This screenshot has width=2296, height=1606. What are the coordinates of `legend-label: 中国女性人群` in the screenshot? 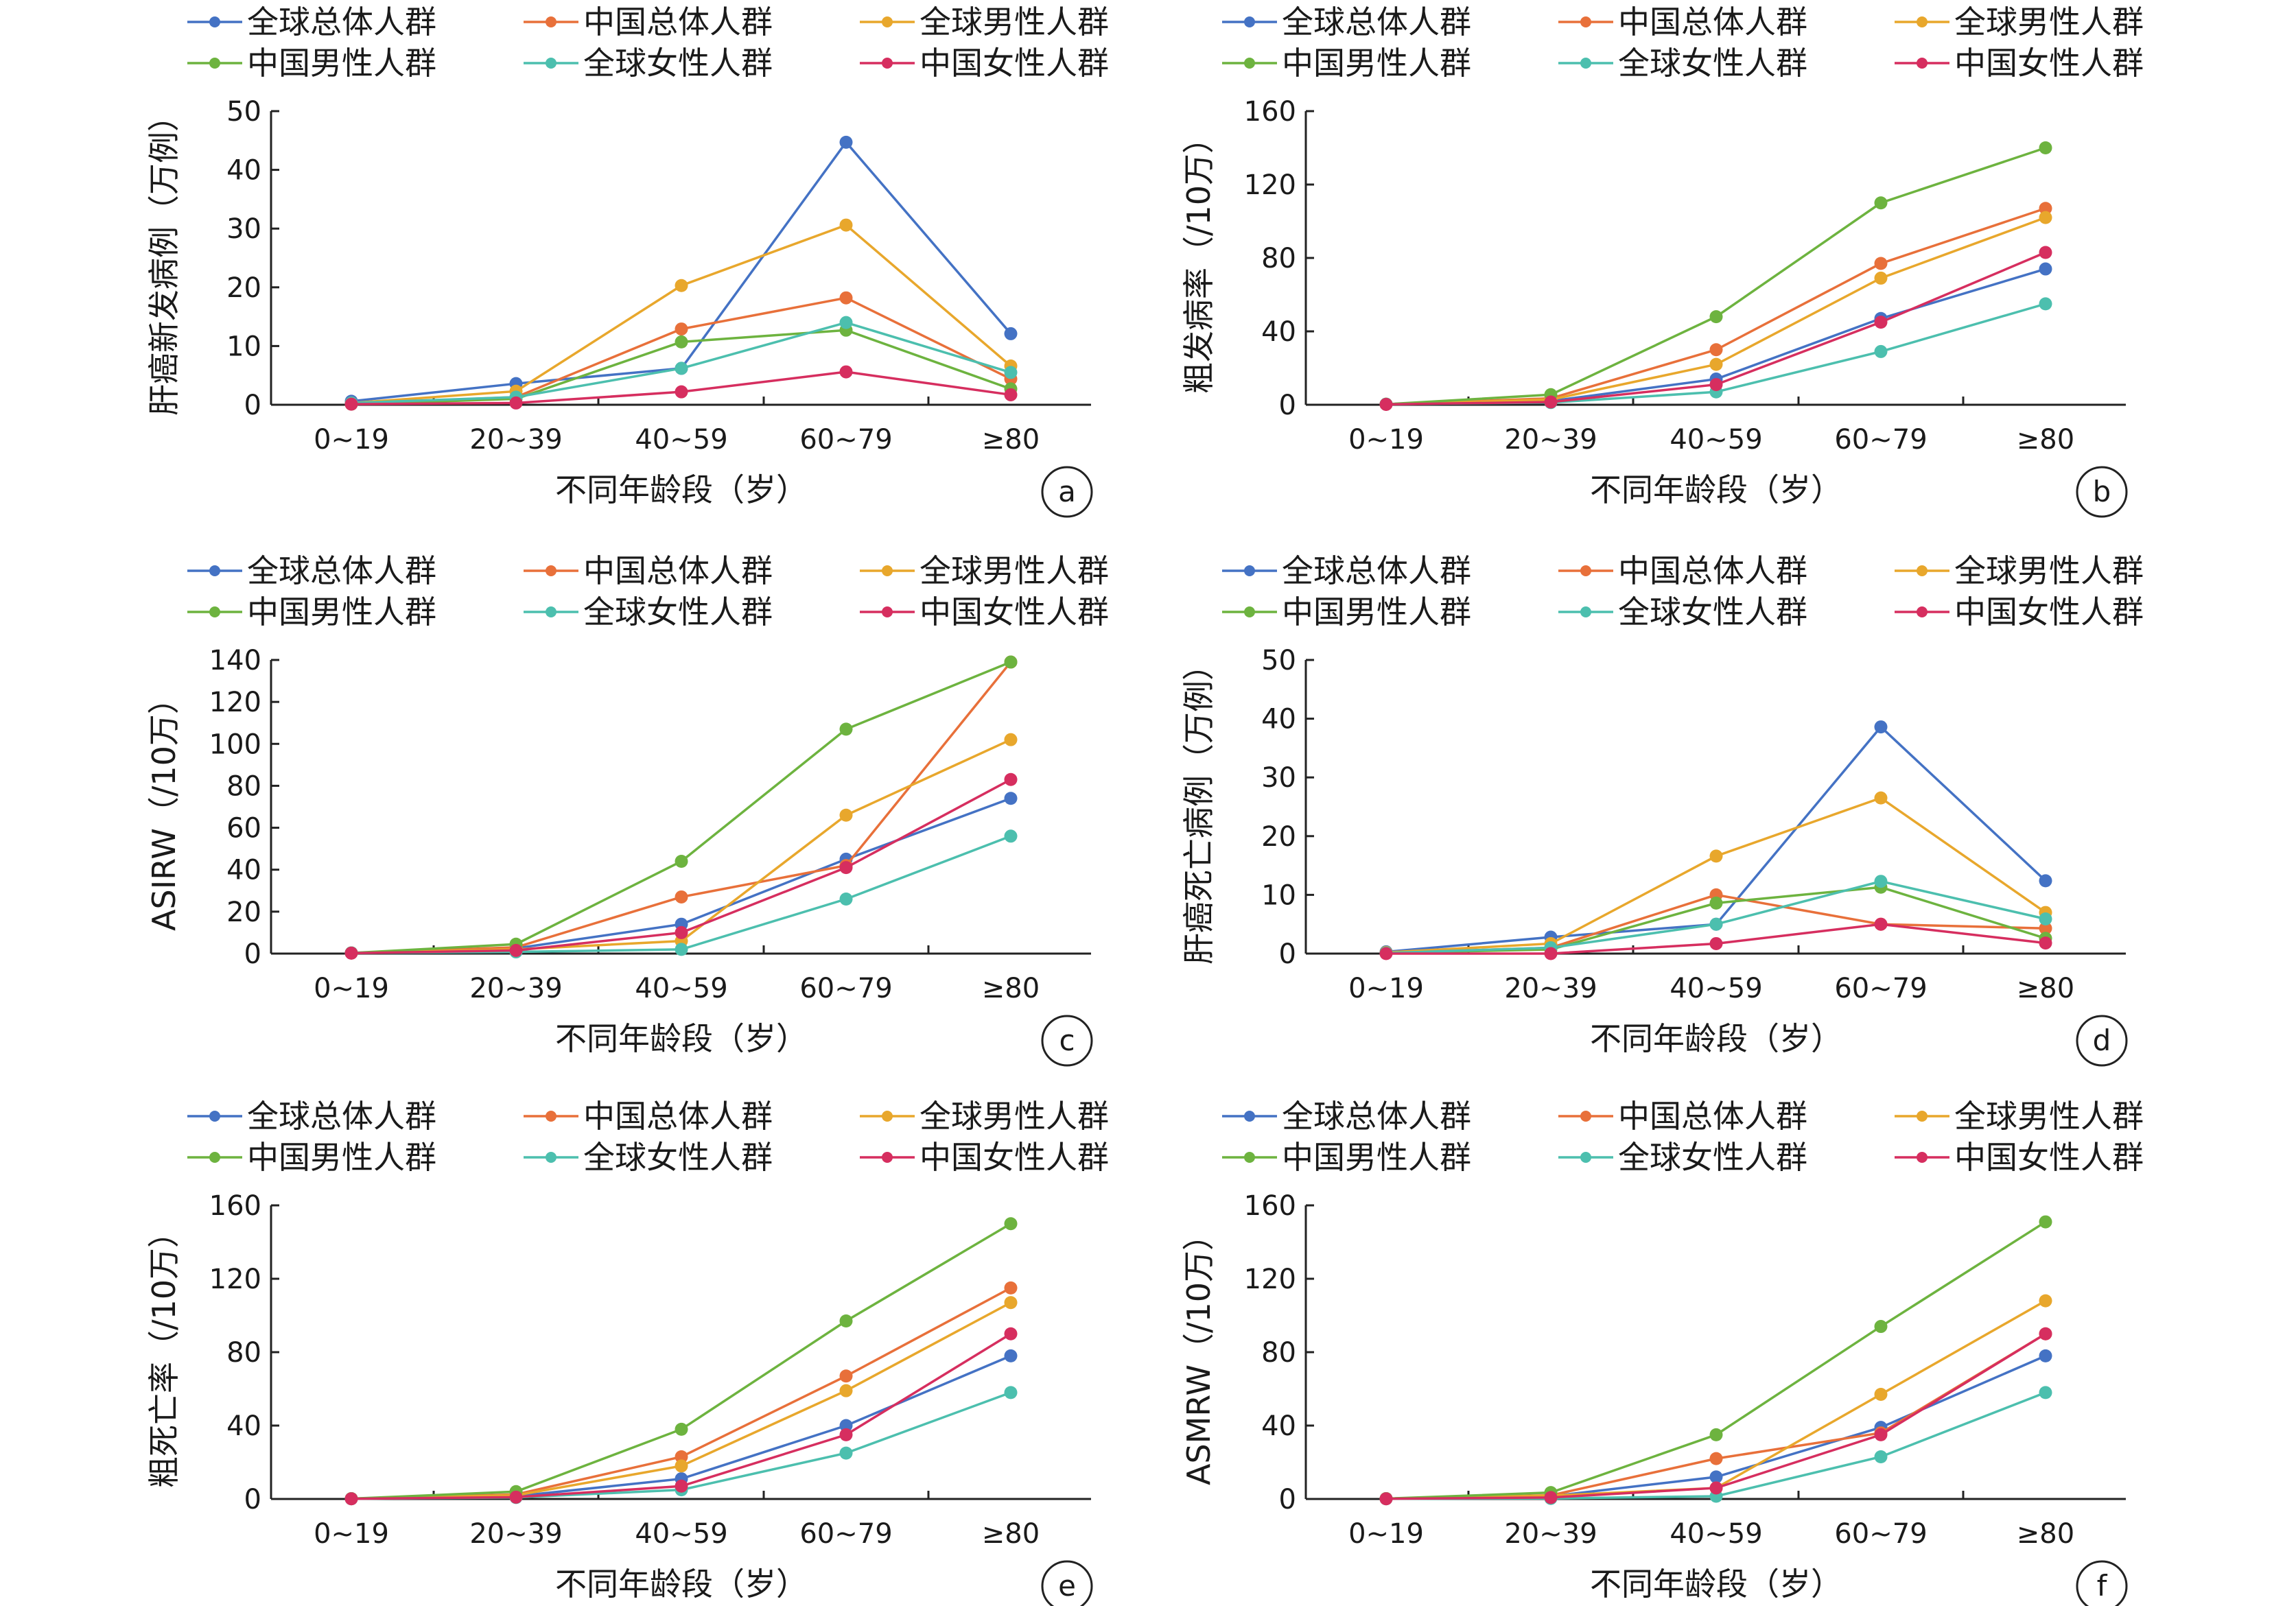 It's located at (2049, 1157).